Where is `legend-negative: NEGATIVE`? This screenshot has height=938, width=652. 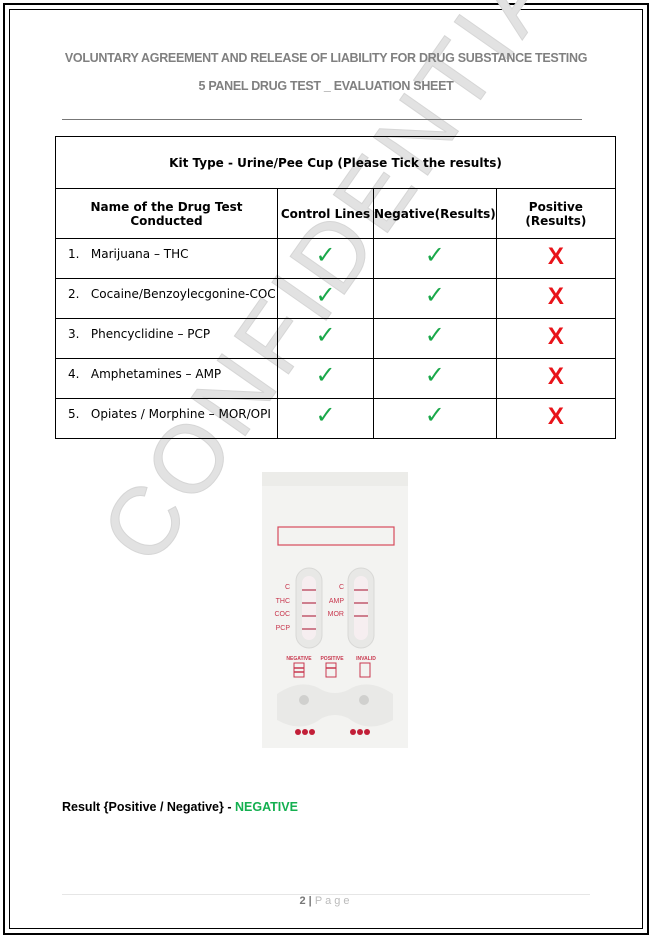 legend-negative: NEGATIVE is located at coordinates (299, 659).